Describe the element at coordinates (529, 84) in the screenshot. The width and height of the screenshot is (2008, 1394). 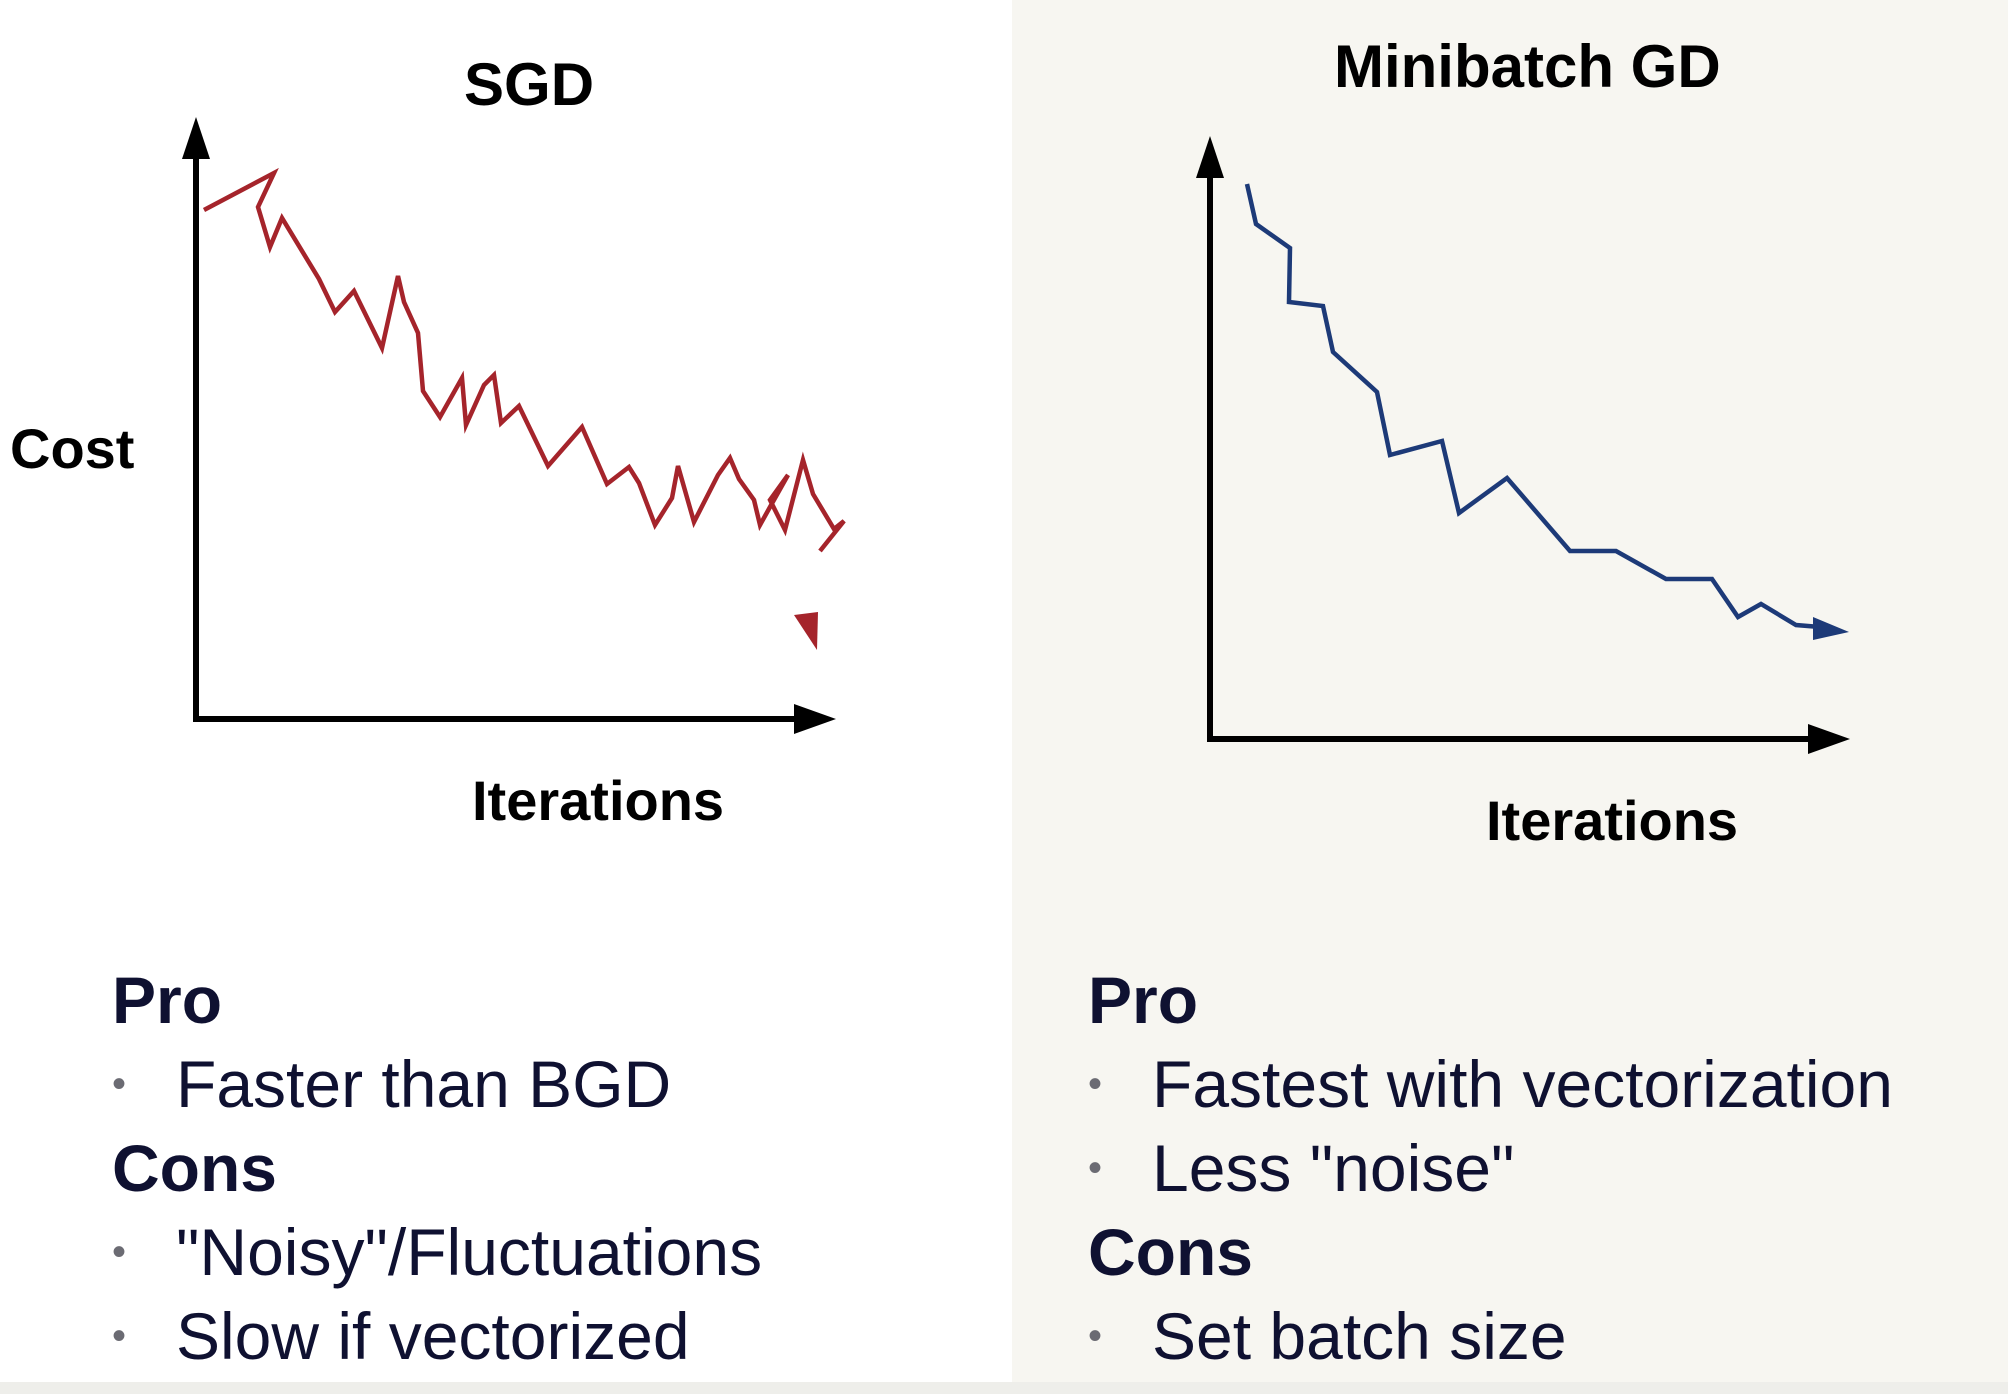
I see `sgd-title: SGD` at that location.